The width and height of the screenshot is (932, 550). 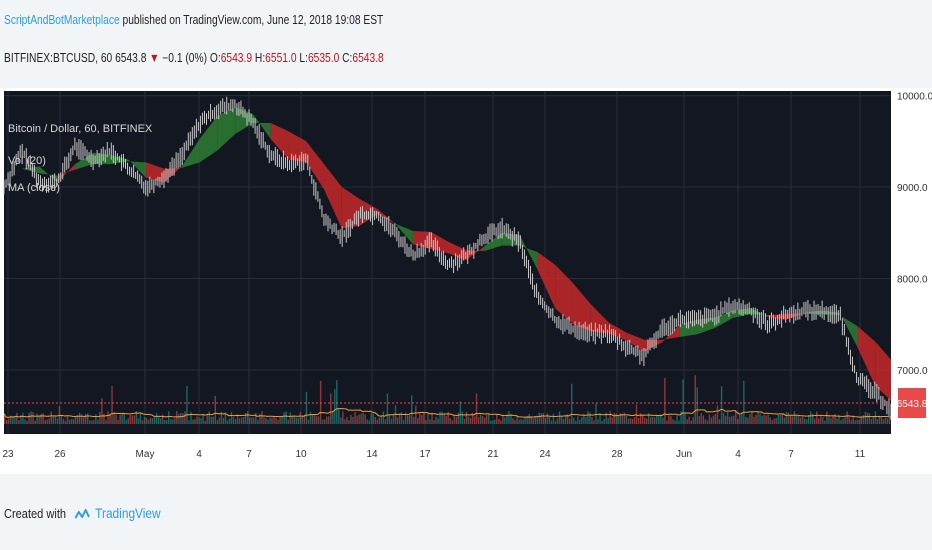 What do you see at coordinates (617, 454) in the screenshot?
I see `x-tick-label: 28` at bounding box center [617, 454].